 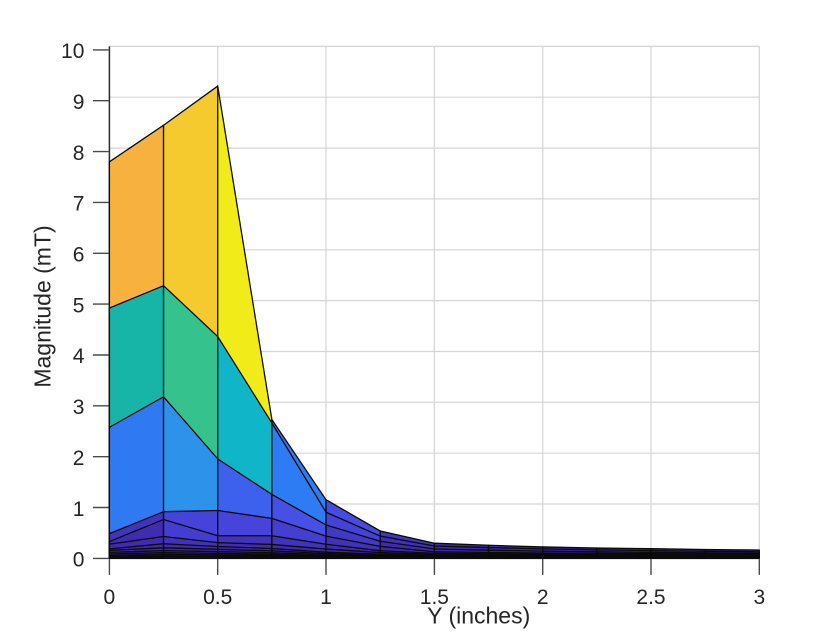 I want to click on svg-text: 7, so click(x=79, y=204).